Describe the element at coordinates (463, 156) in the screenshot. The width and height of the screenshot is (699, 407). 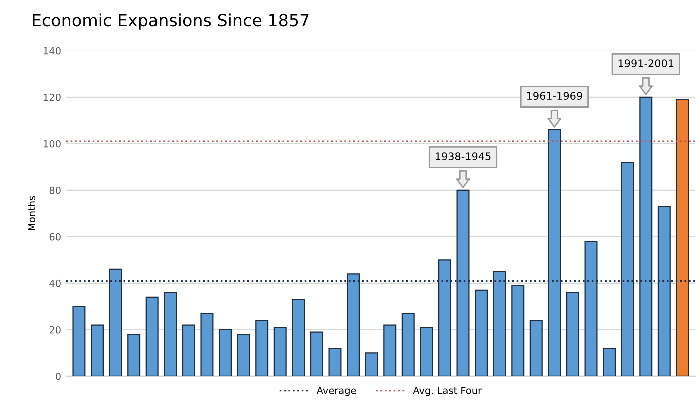
I see `annotation: 1938-1945` at that location.